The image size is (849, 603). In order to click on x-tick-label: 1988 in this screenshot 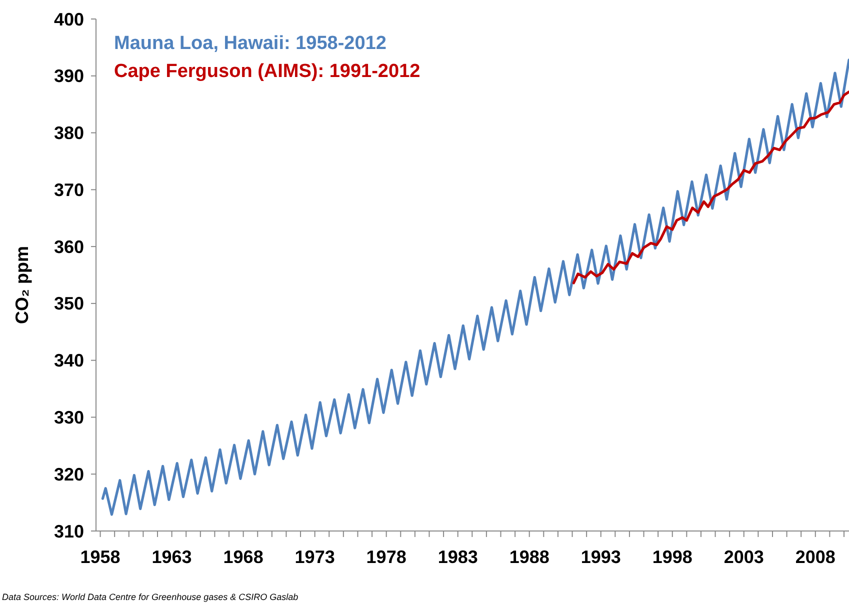, I will do `click(529, 557)`.